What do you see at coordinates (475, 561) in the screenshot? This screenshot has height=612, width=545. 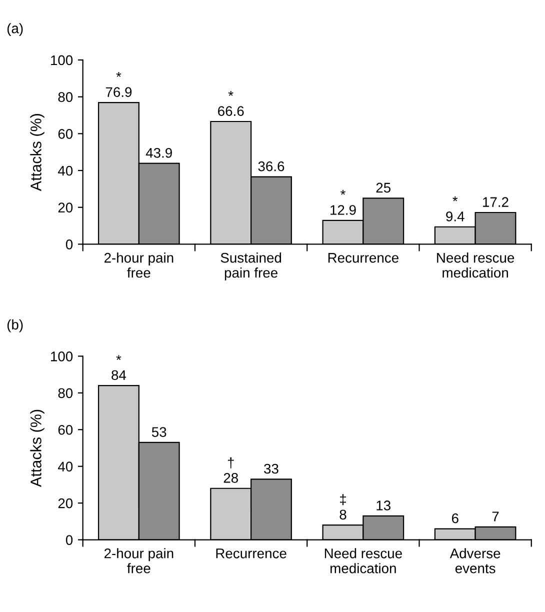 I see `x-tick-label: Adverse events` at bounding box center [475, 561].